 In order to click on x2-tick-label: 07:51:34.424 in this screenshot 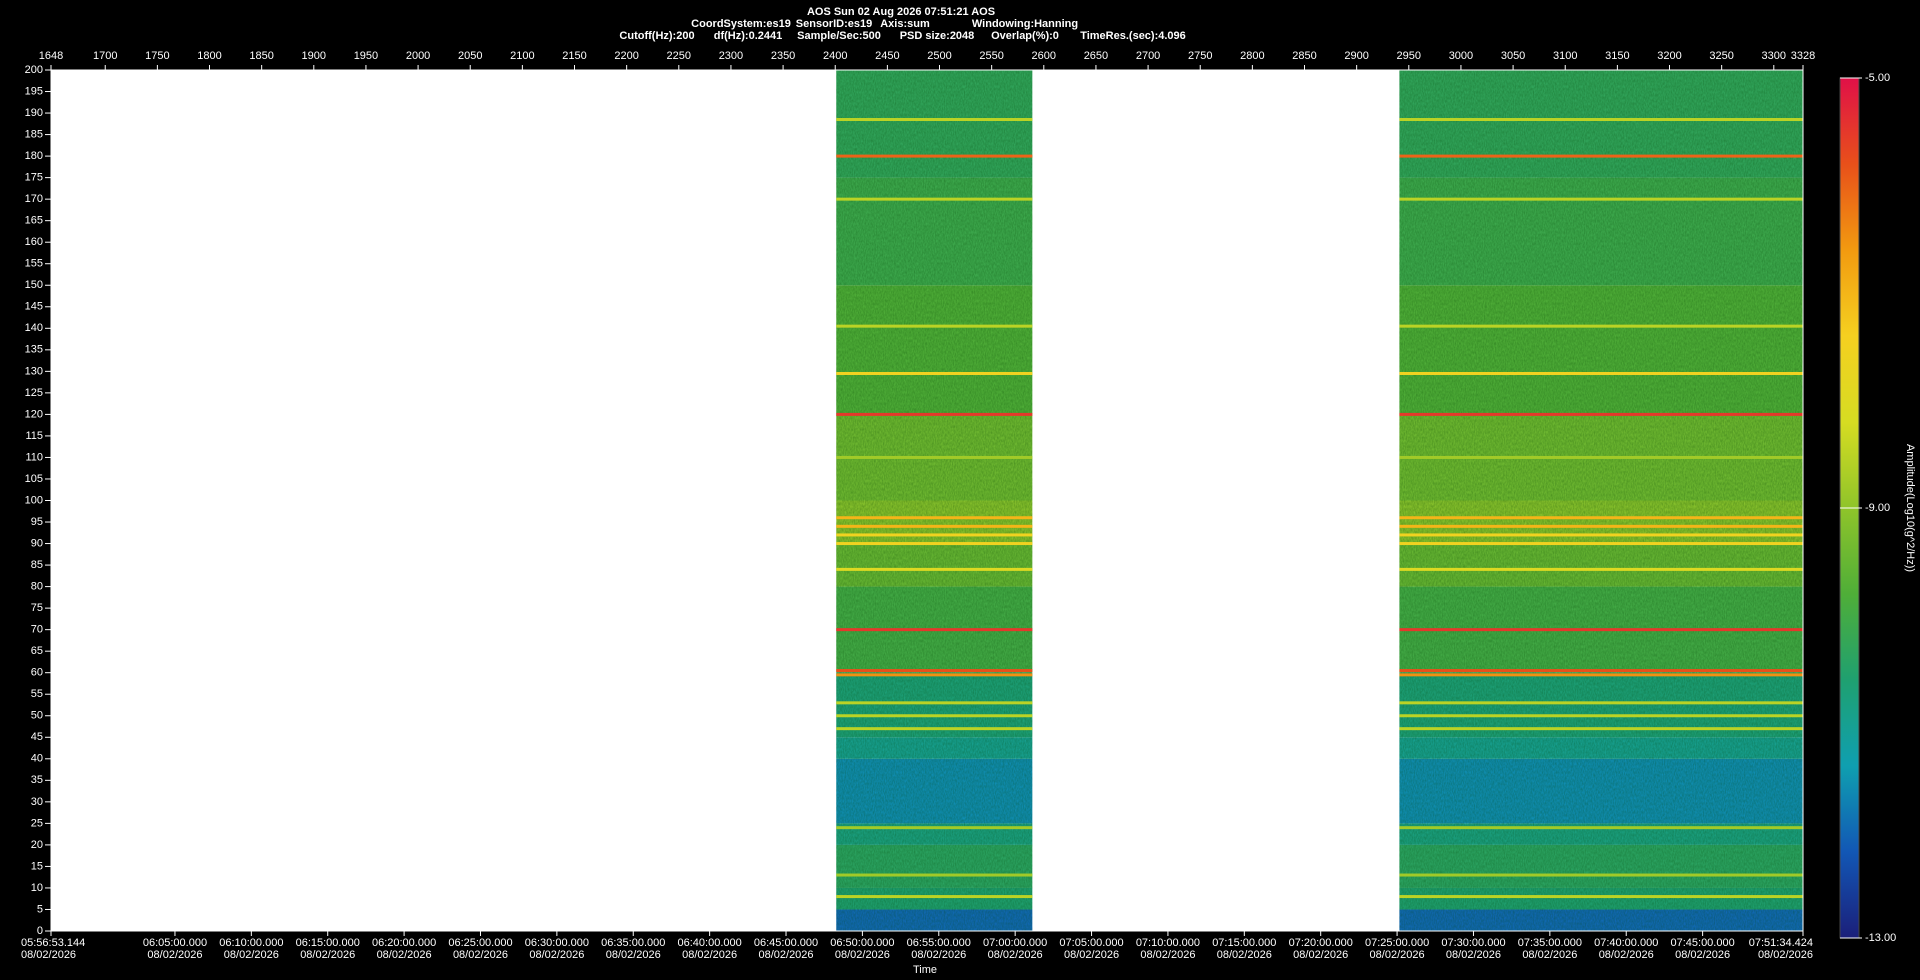, I will do `click(1781, 943)`.